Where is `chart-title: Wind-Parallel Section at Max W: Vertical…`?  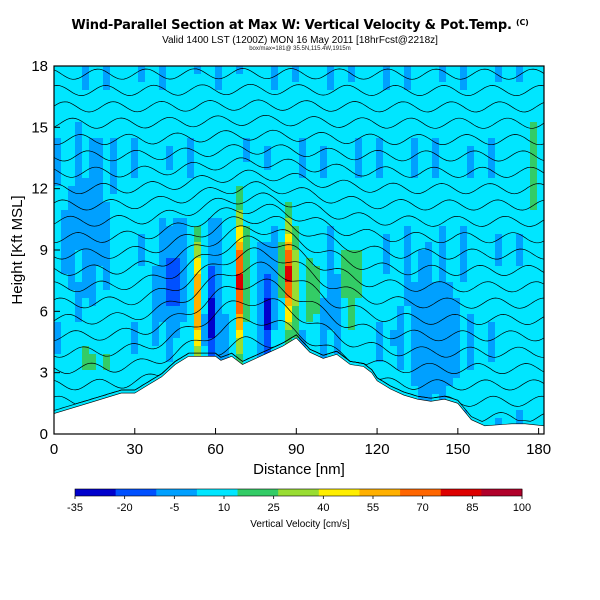
chart-title: Wind-Parallel Section at Max W: Vertical… is located at coordinates (300, 25).